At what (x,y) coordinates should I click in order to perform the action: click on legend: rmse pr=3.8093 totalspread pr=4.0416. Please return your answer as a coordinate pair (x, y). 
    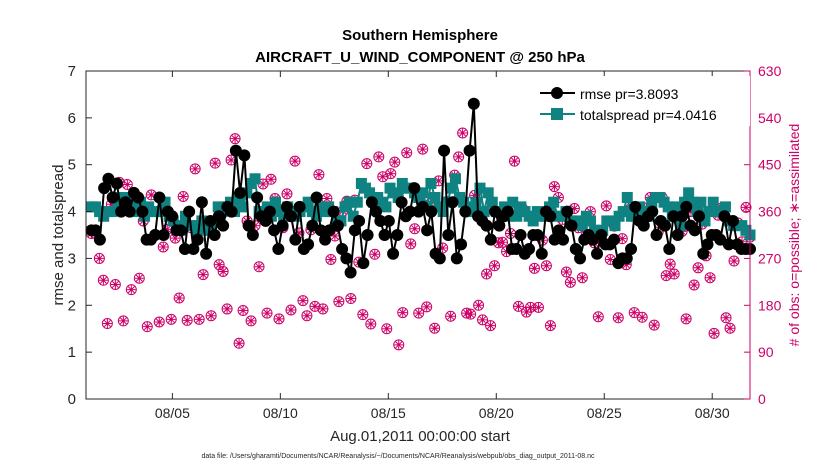
    Looking at the image, I should click on (640, 101).